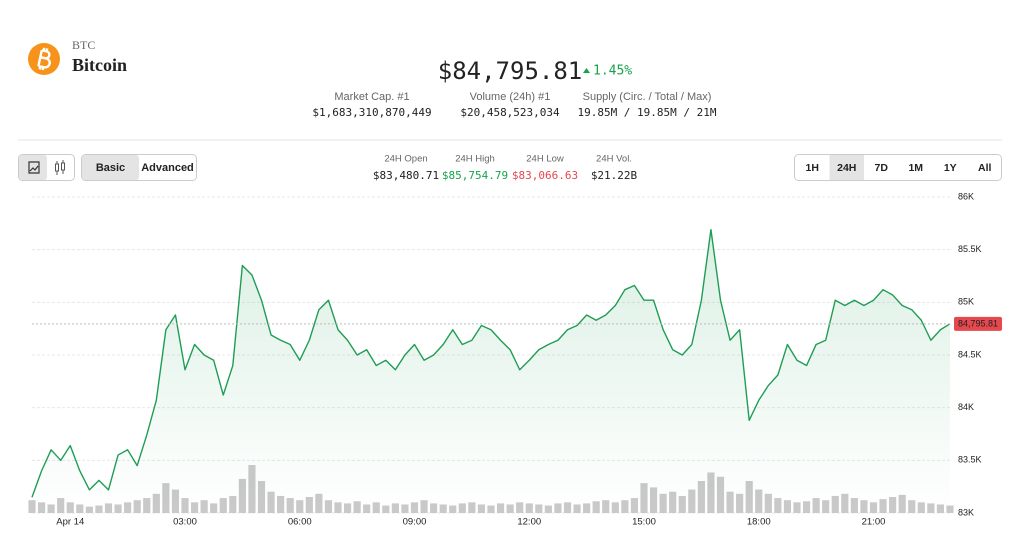 Image resolution: width=1024 pixels, height=542 pixels. Describe the element at coordinates (46, 167) in the screenshot. I see `chart-type-toggle` at that location.